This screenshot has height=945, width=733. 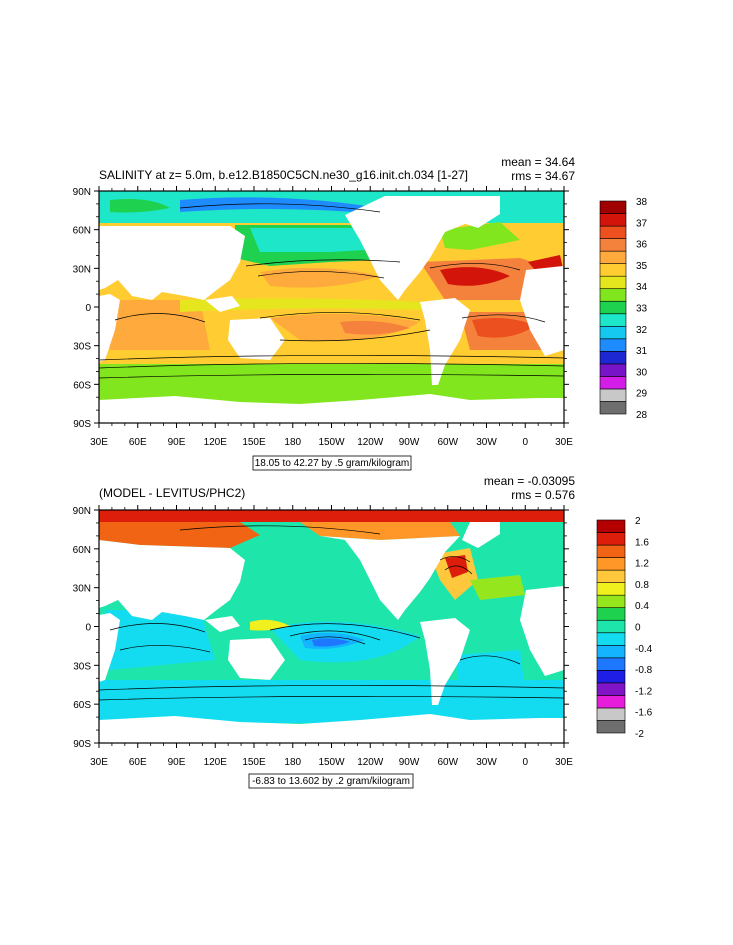 I want to click on salinity-colorbar-label: 32, so click(x=642, y=330).